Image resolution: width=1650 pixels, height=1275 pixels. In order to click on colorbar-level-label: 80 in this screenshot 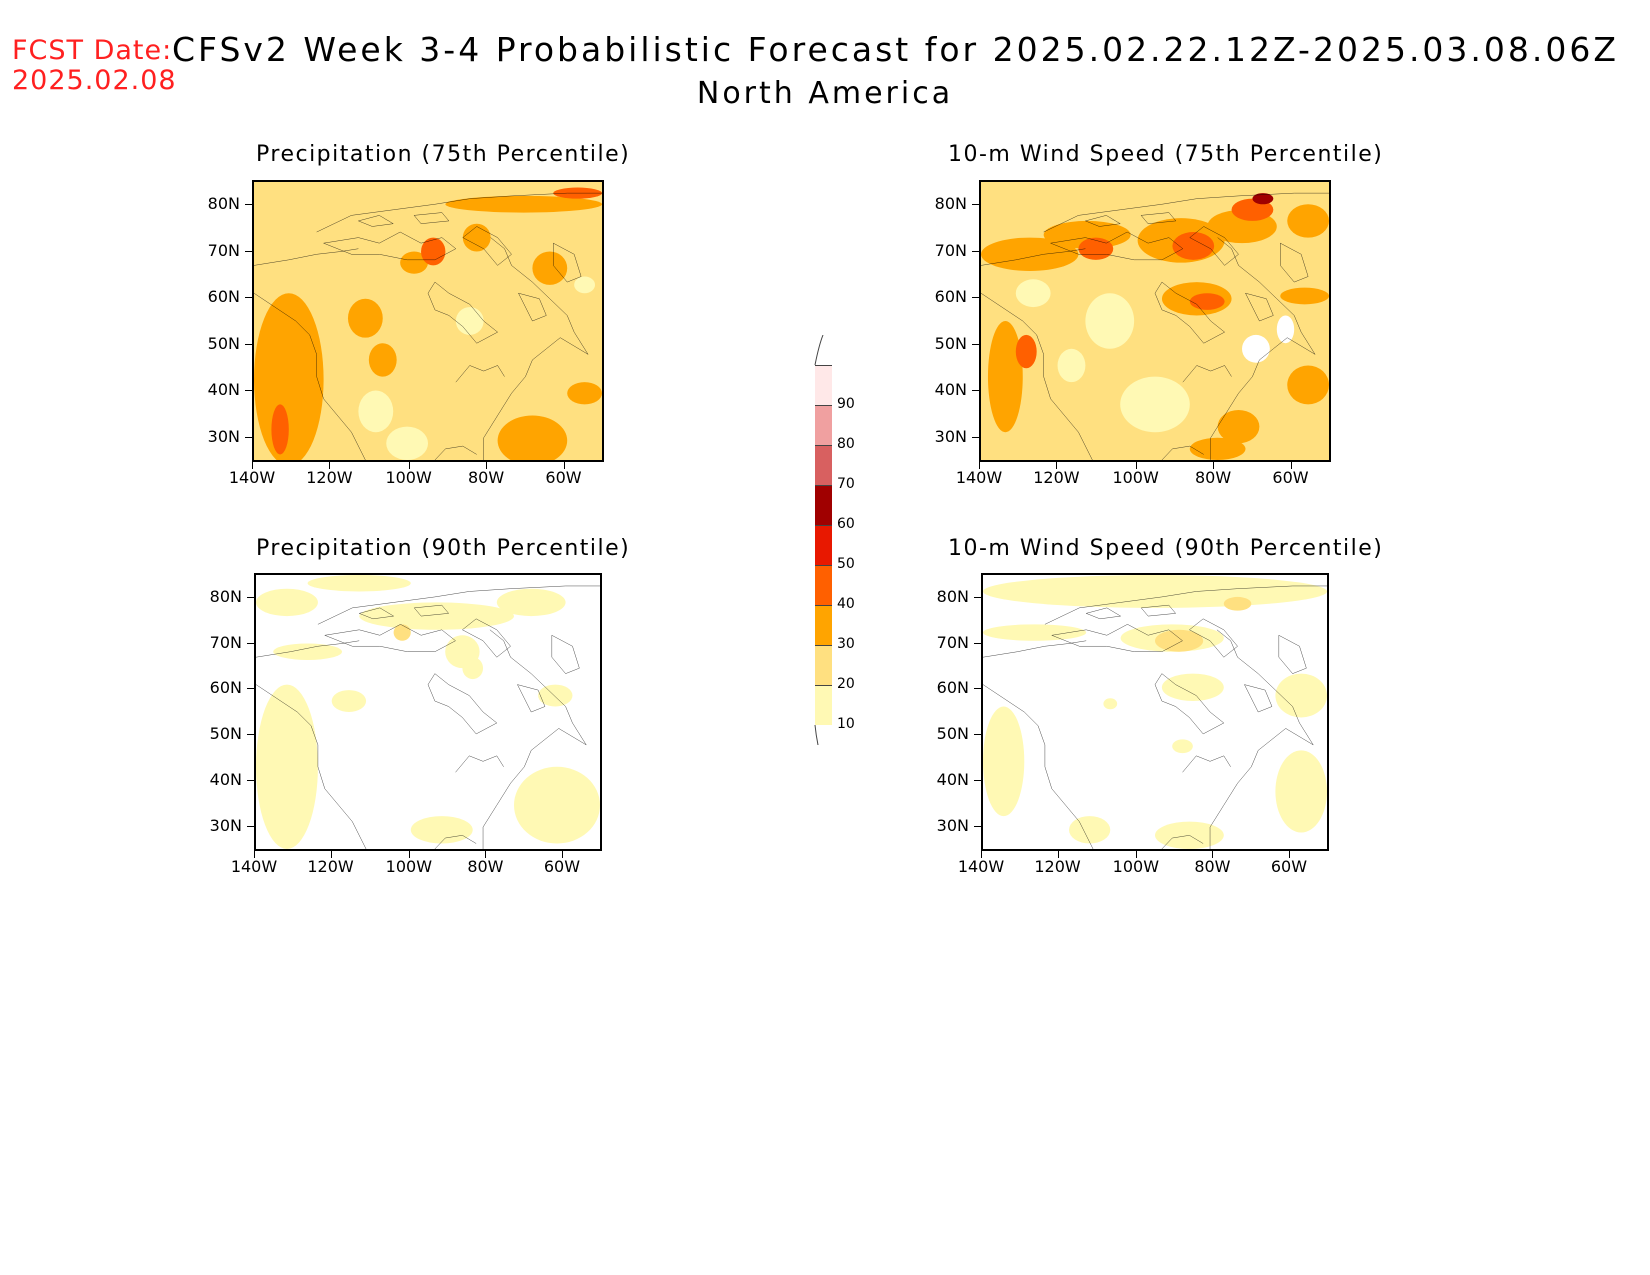, I will do `click(846, 444)`.